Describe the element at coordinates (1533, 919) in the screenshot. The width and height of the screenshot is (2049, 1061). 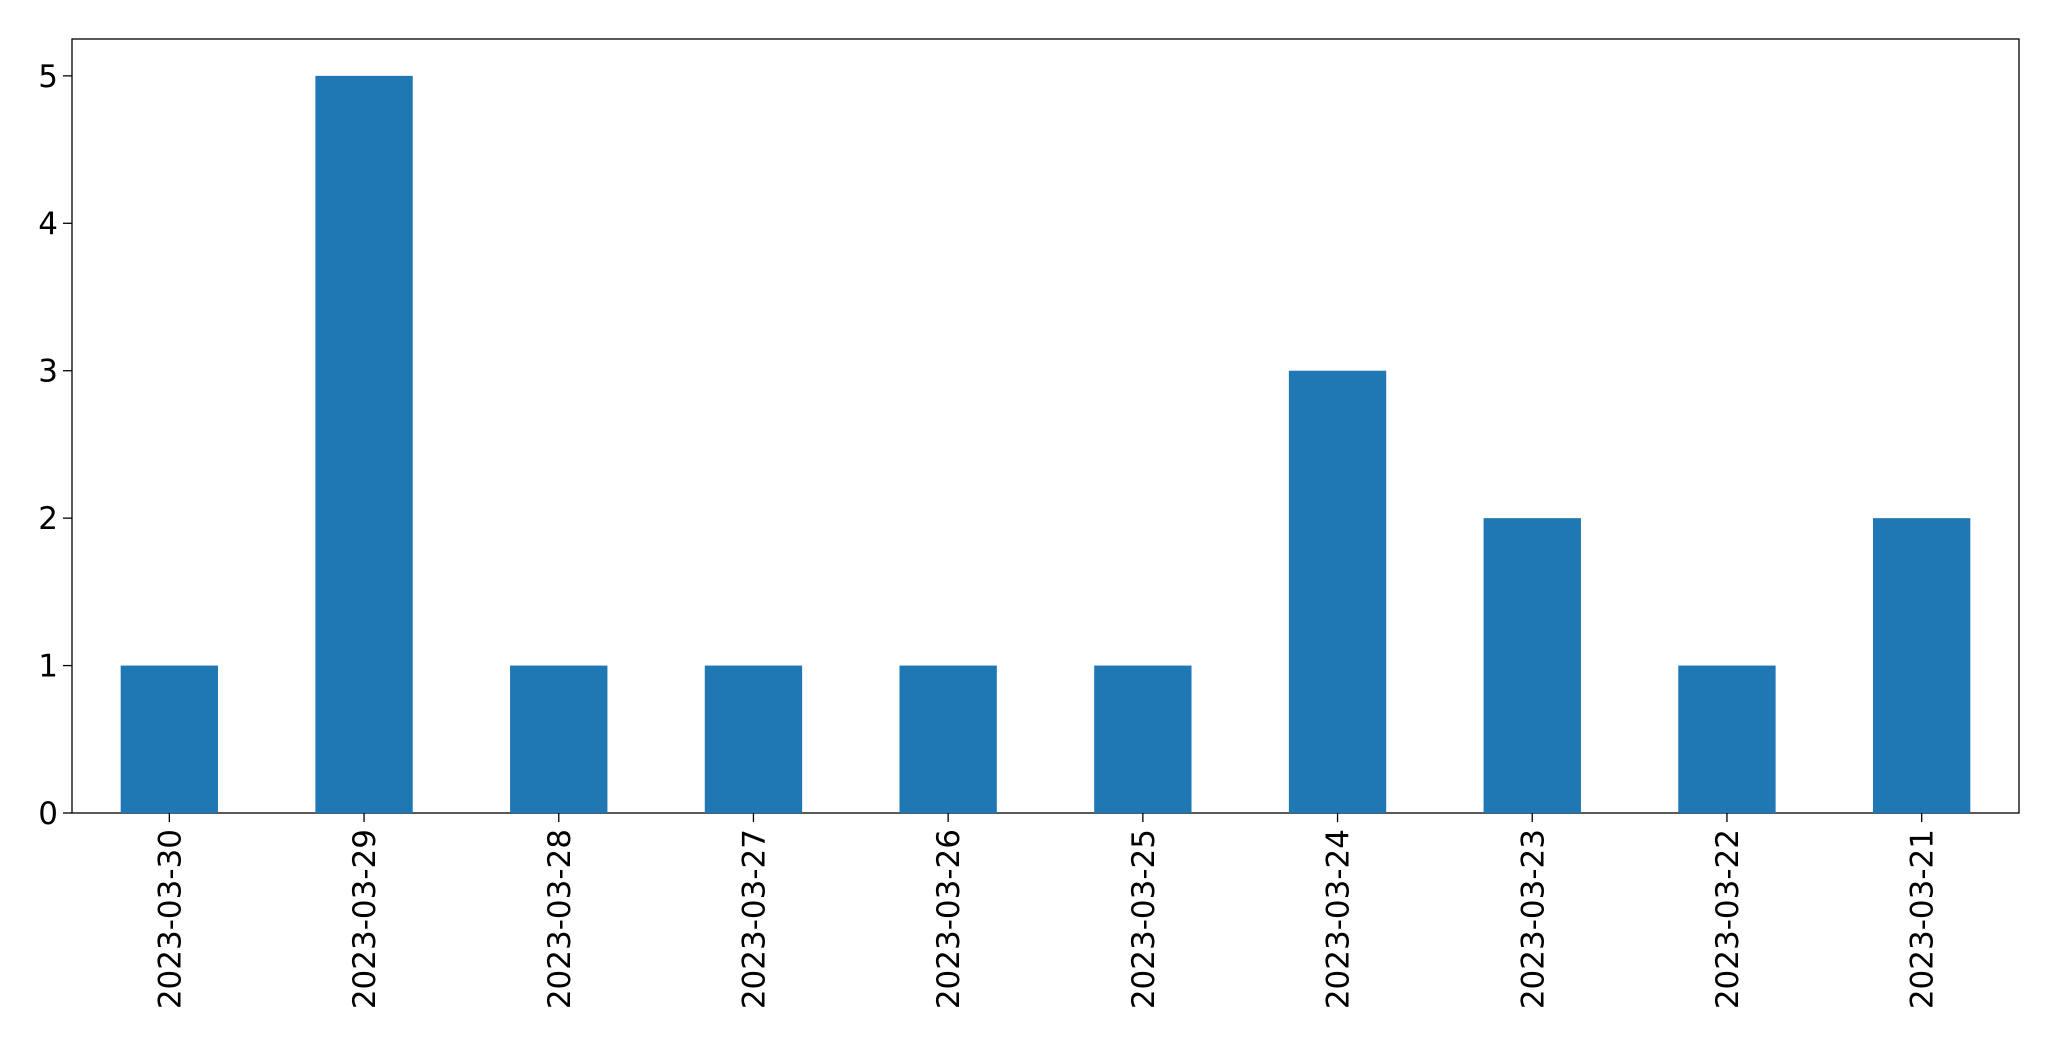
I see `x-tick-label: 2023-03-23` at that location.